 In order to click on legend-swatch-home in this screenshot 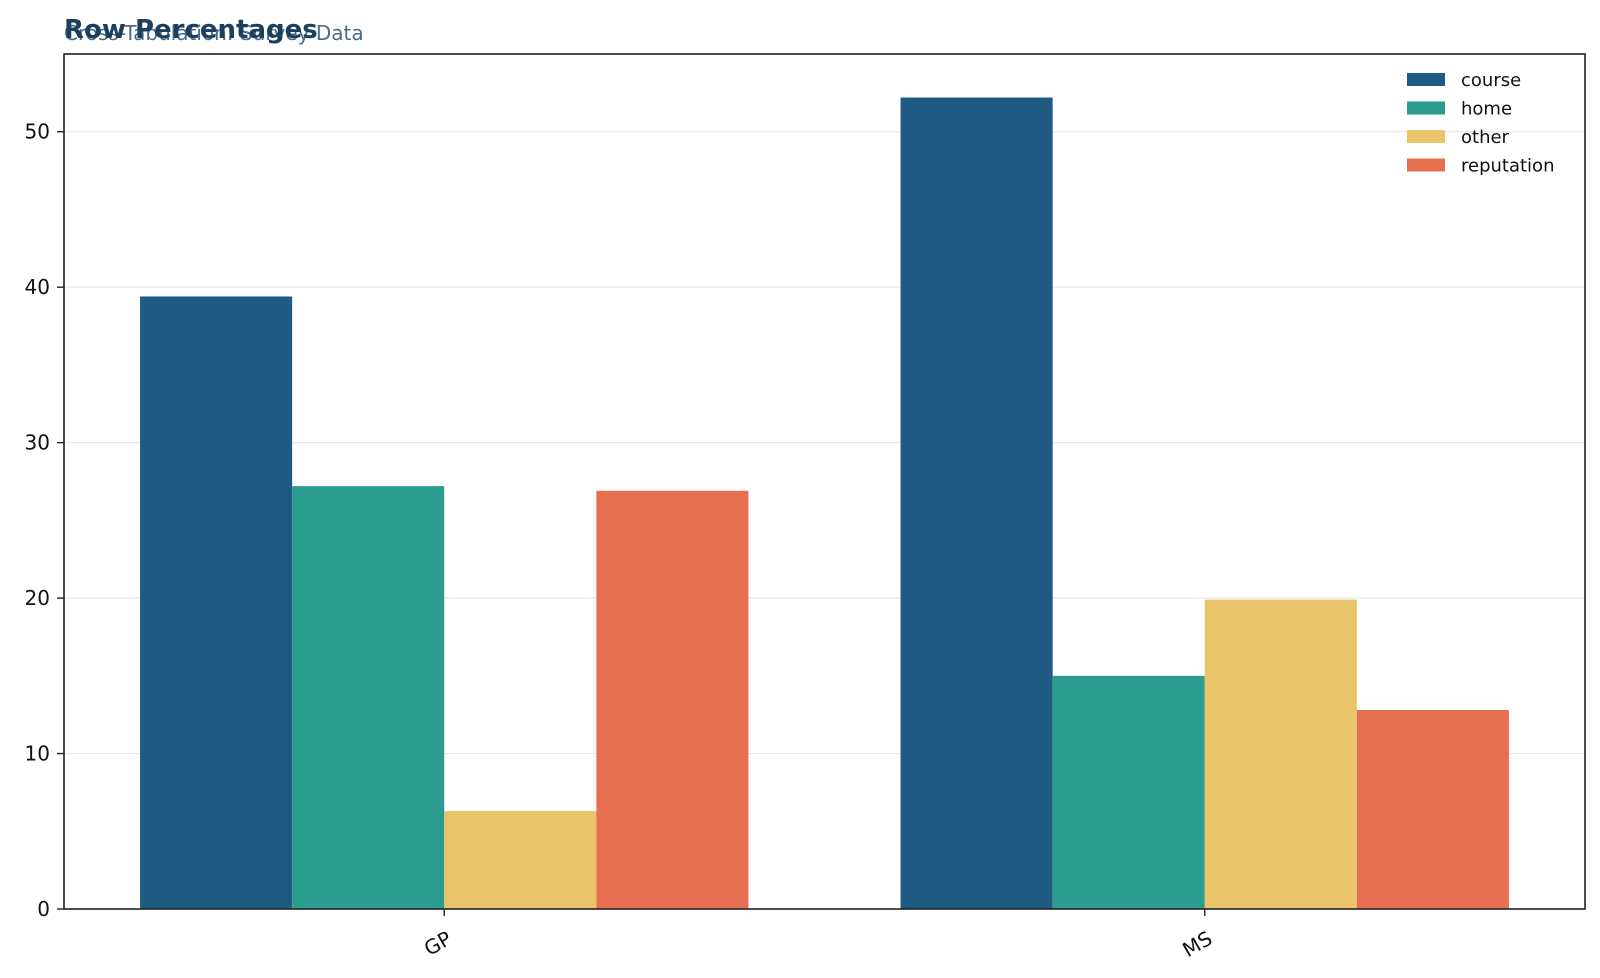, I will do `click(1426, 108)`.